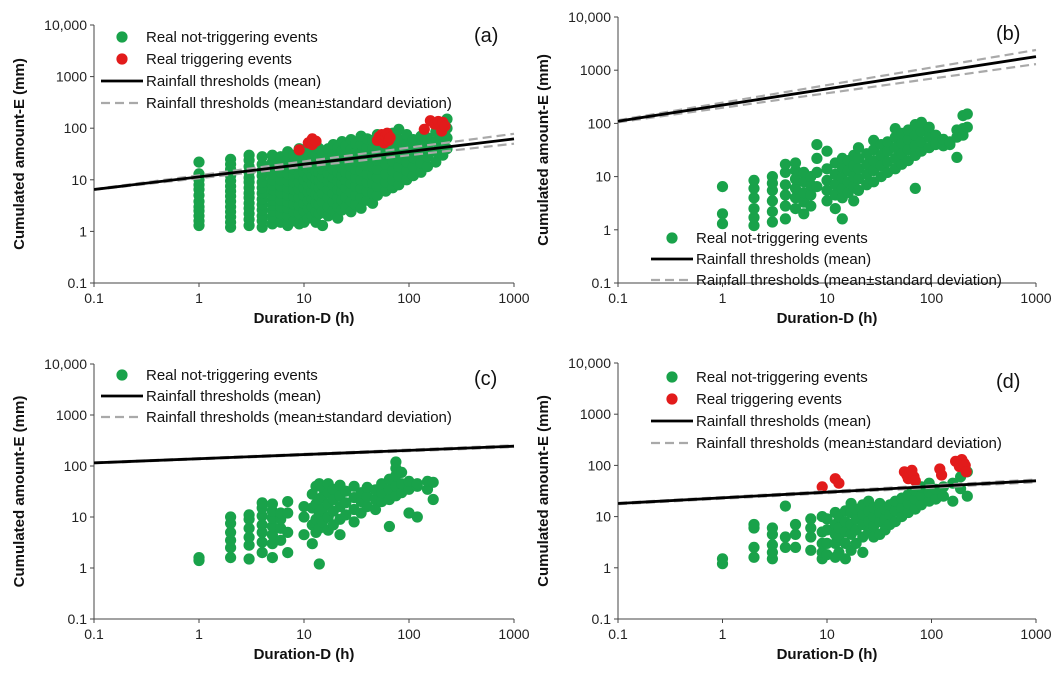 The image size is (1056, 673). Describe the element at coordinates (783, 259) in the screenshot. I see `legend-label: Rainfall thresholds (mean)` at that location.